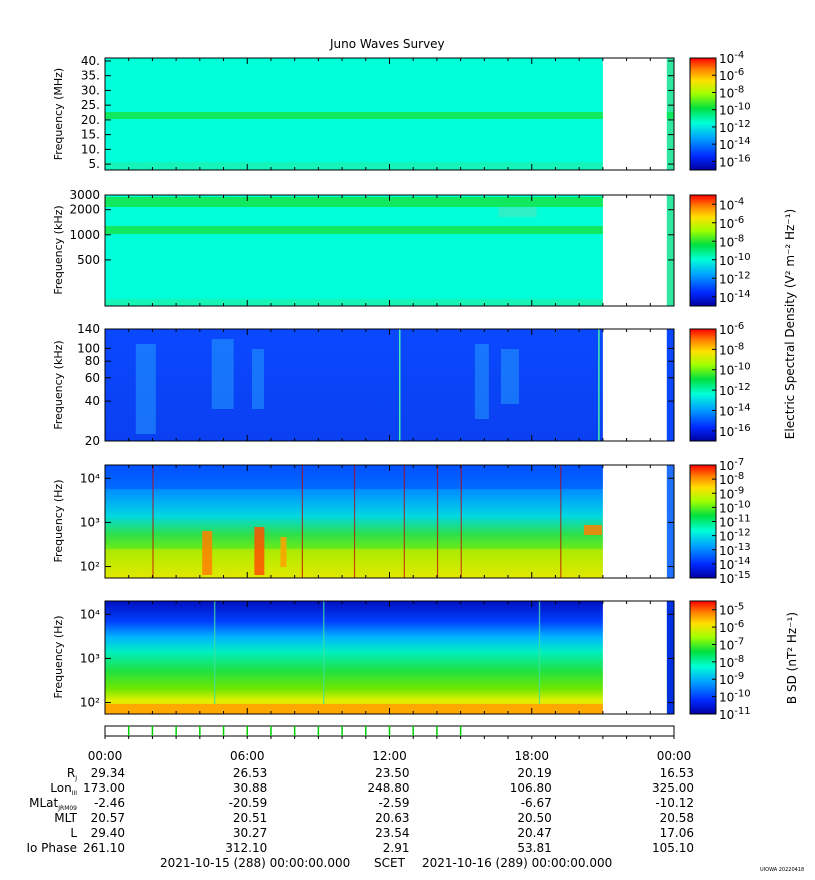 Image resolution: width=815 pixels, height=880 pixels. What do you see at coordinates (58, 114) in the screenshot?
I see `y-axis-label: Frequency (MHz)` at bounding box center [58, 114].